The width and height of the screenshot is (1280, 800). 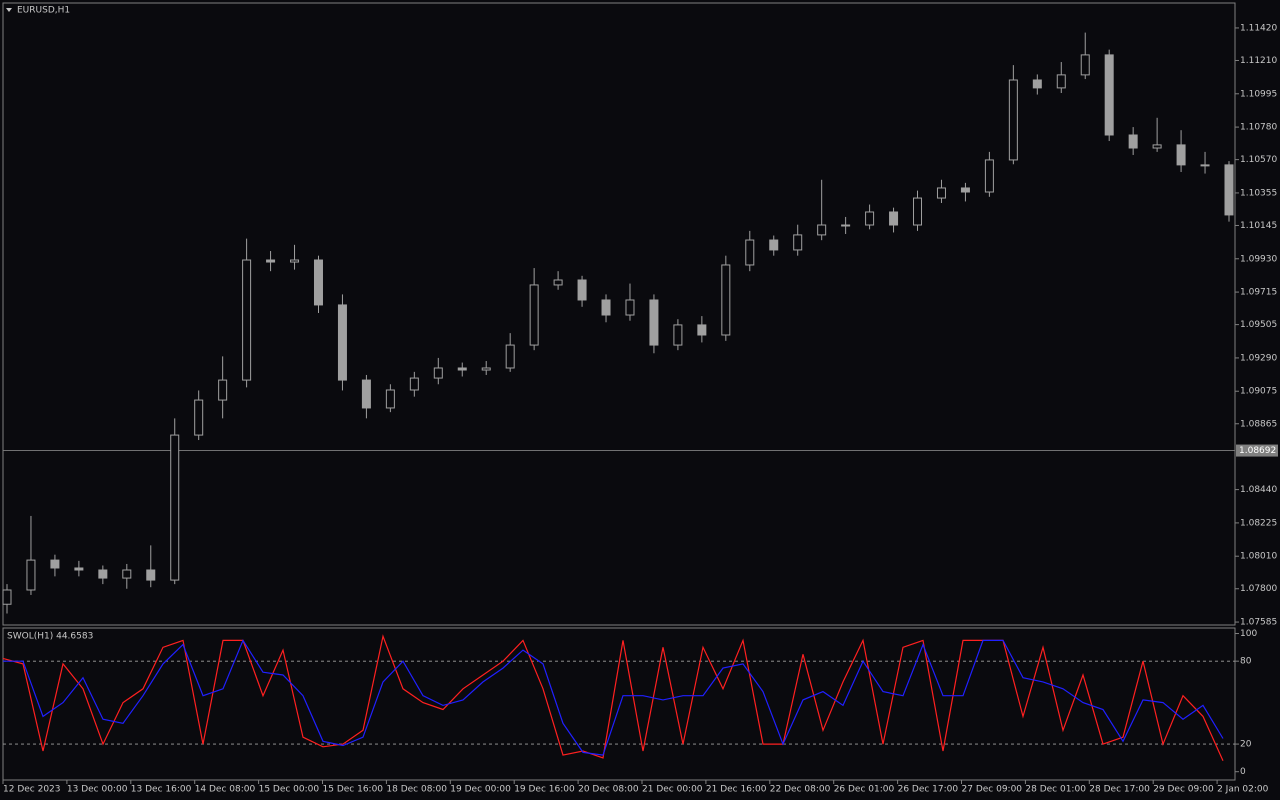 What do you see at coordinates (1055, 790) in the screenshot?
I see `x-tick-label: 28 Dec 01:00` at bounding box center [1055, 790].